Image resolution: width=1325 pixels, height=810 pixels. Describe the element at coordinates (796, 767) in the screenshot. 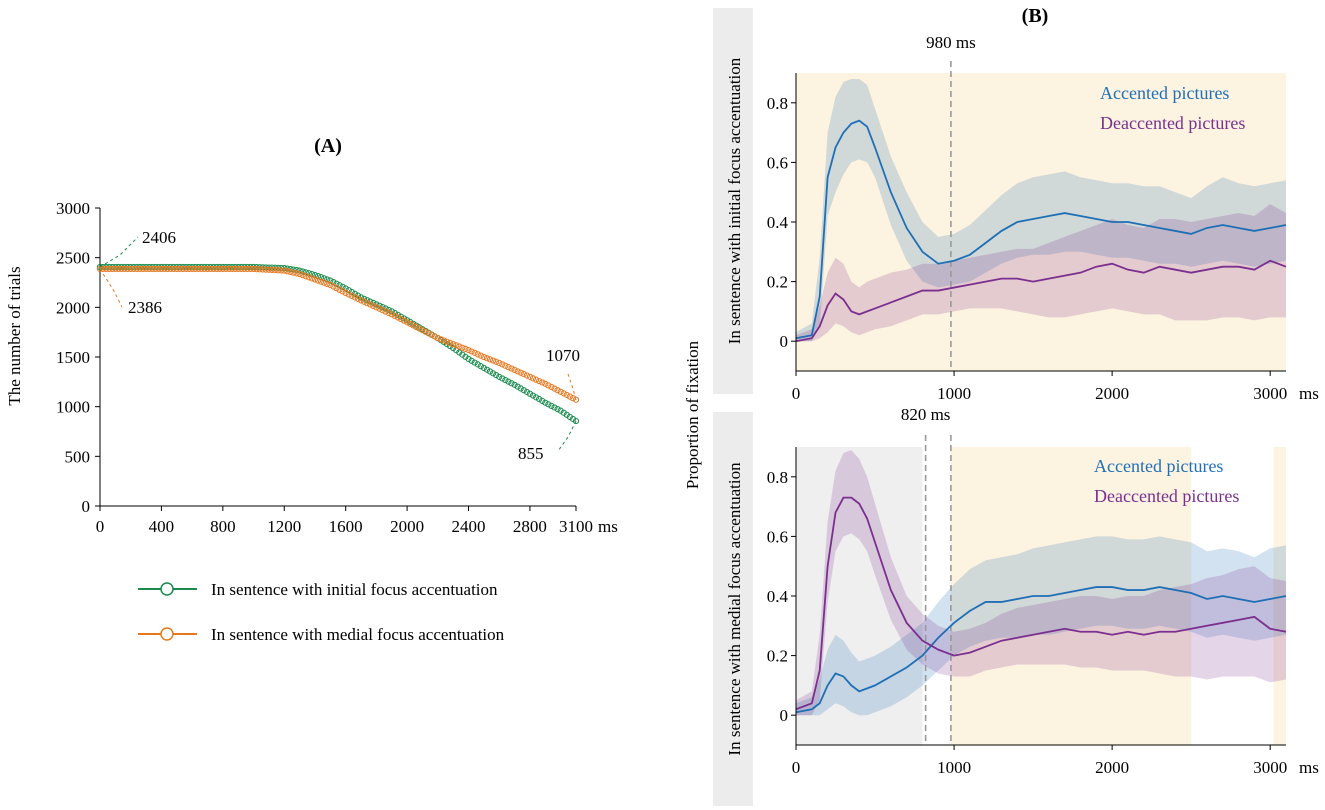

I see `x-tick-label: 0` at that location.